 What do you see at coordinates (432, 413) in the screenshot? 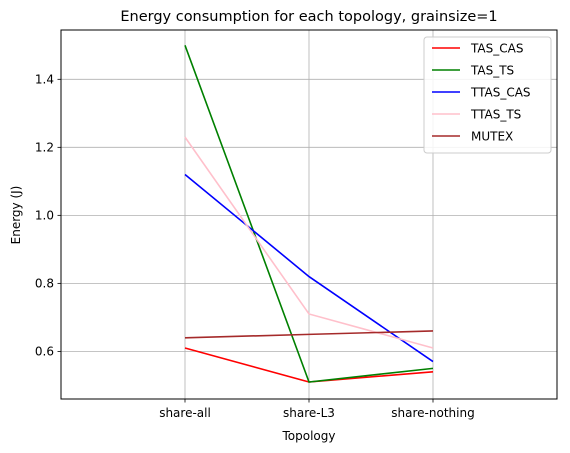
I see `x-tick-label: share-nothing` at bounding box center [432, 413].